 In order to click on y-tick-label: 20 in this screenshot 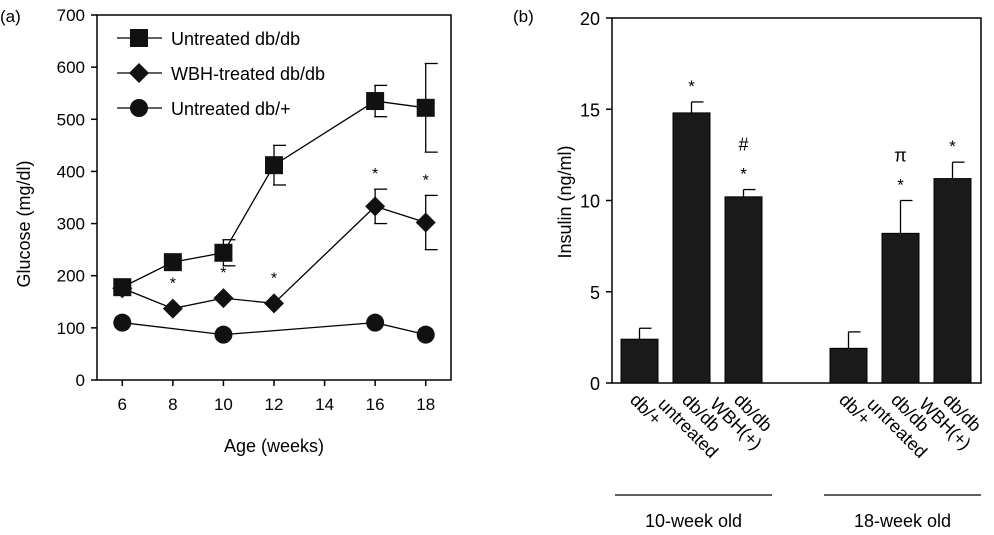, I will do `click(590, 19)`.